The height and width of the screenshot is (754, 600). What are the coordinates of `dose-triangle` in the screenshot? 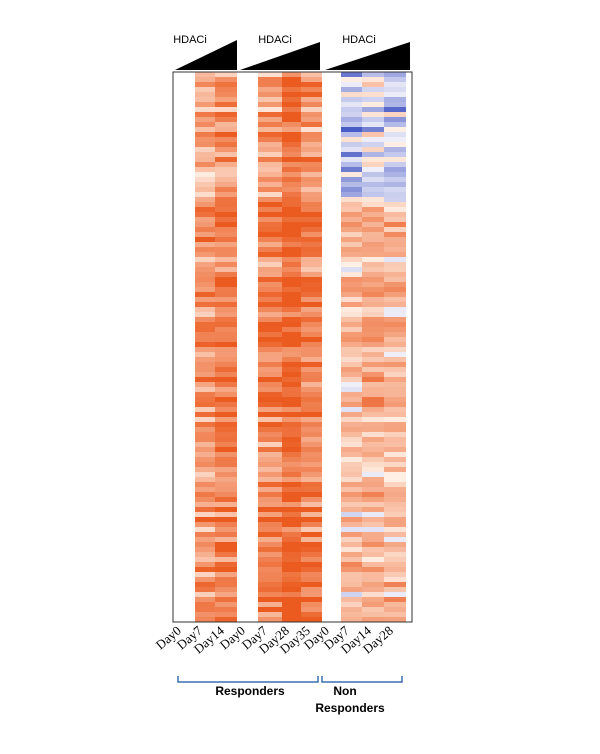 It's located at (206, 55).